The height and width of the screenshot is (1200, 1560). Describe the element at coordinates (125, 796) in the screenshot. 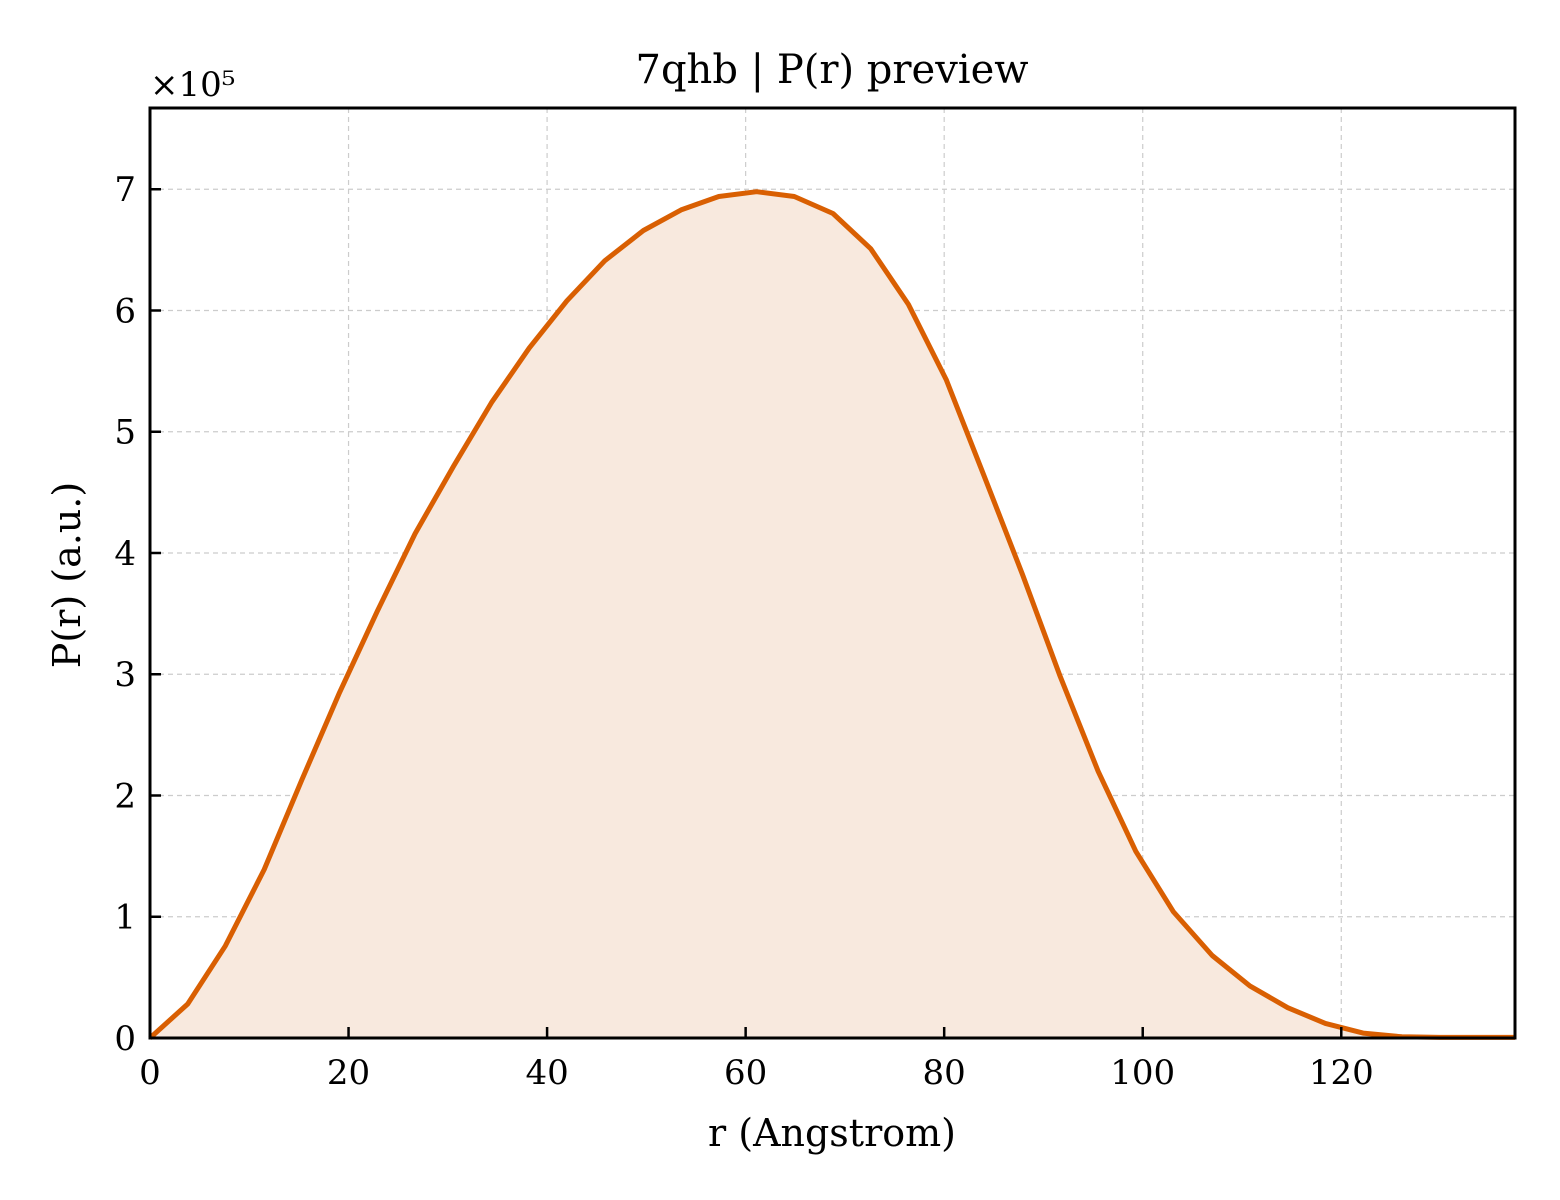

I see `y-tick-label: 2` at that location.